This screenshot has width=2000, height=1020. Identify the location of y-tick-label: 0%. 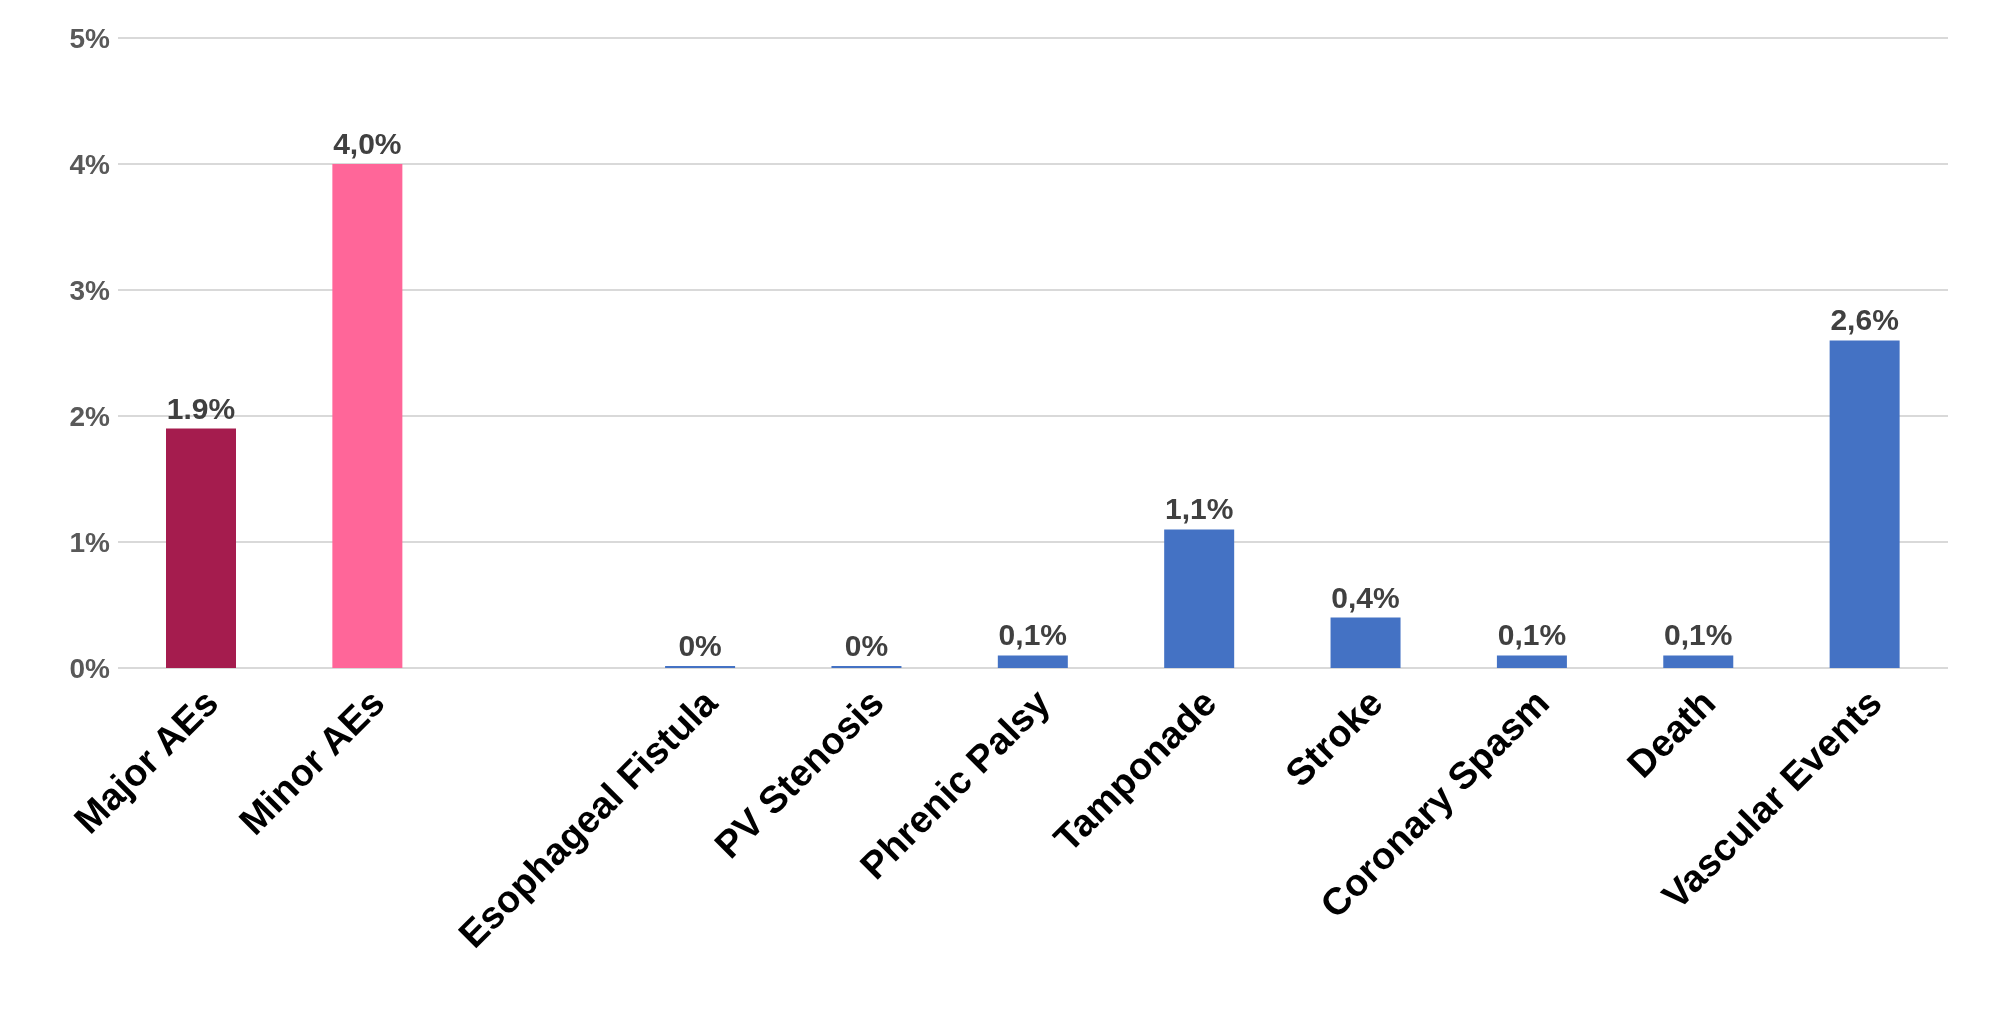
(90, 668).